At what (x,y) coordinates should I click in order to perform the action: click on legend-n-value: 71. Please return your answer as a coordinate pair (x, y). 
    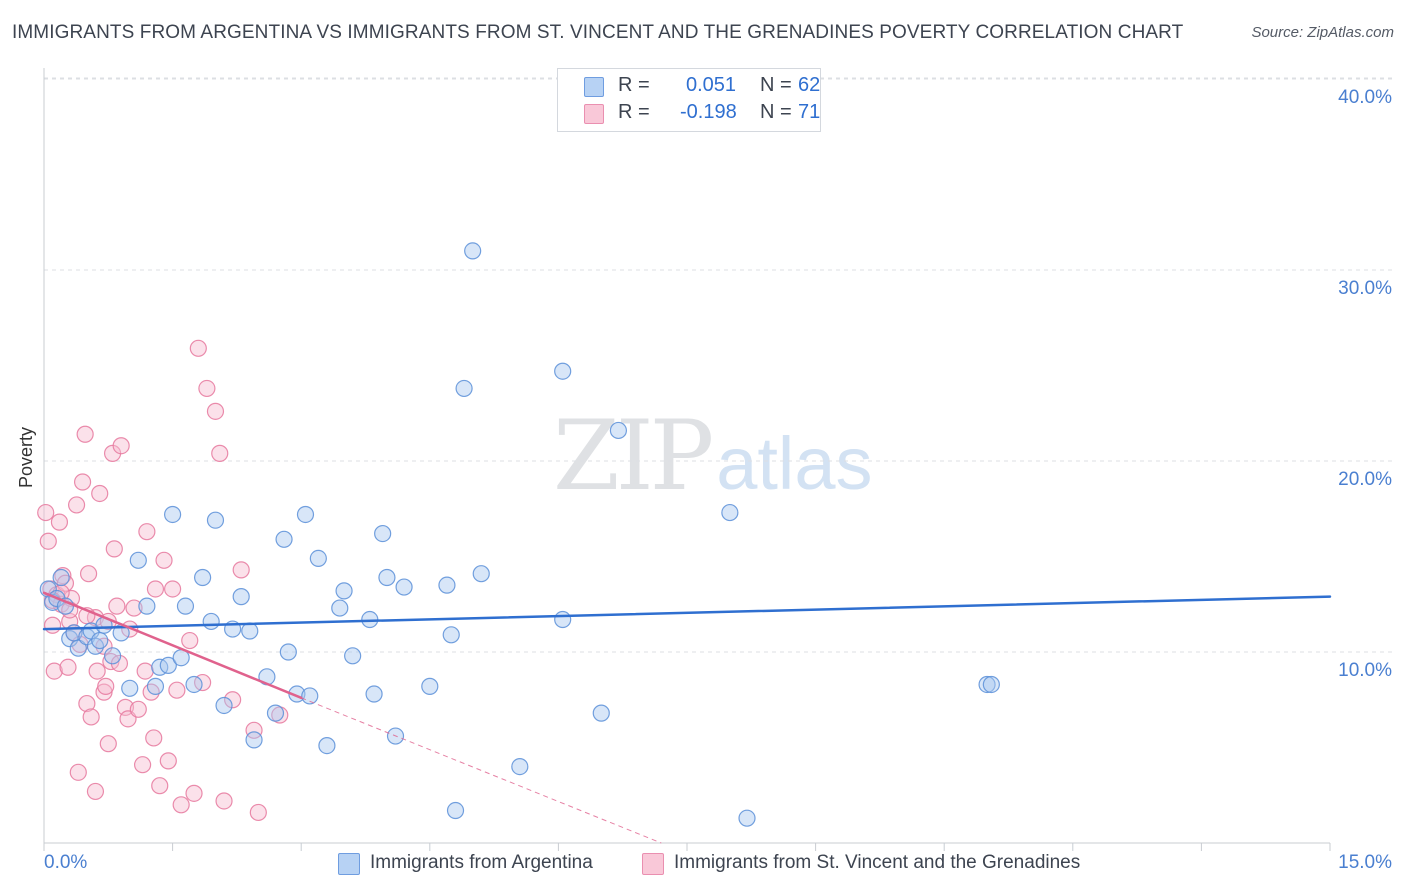
    Looking at the image, I should click on (809, 112).